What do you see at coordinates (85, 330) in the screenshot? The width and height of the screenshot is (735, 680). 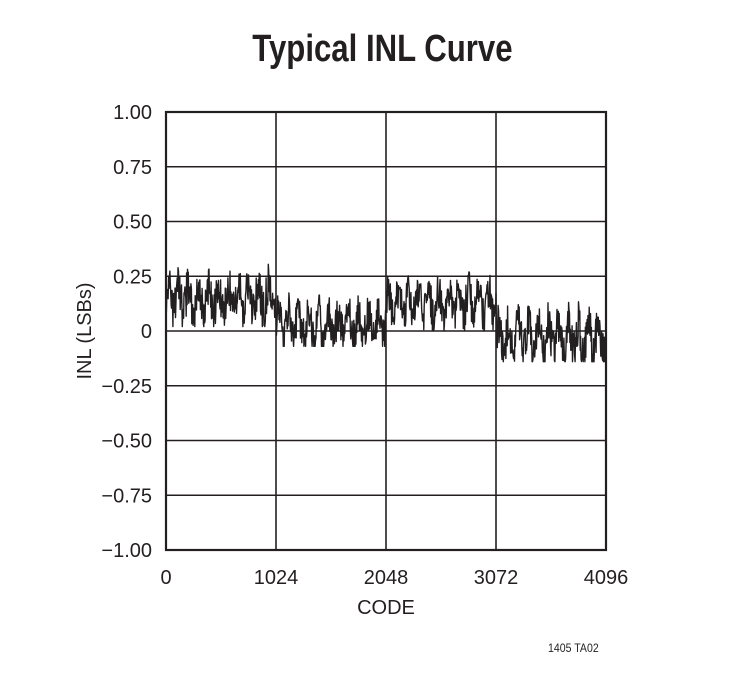 I see `y-axis-label: INL (LSBs)` at bounding box center [85, 330].